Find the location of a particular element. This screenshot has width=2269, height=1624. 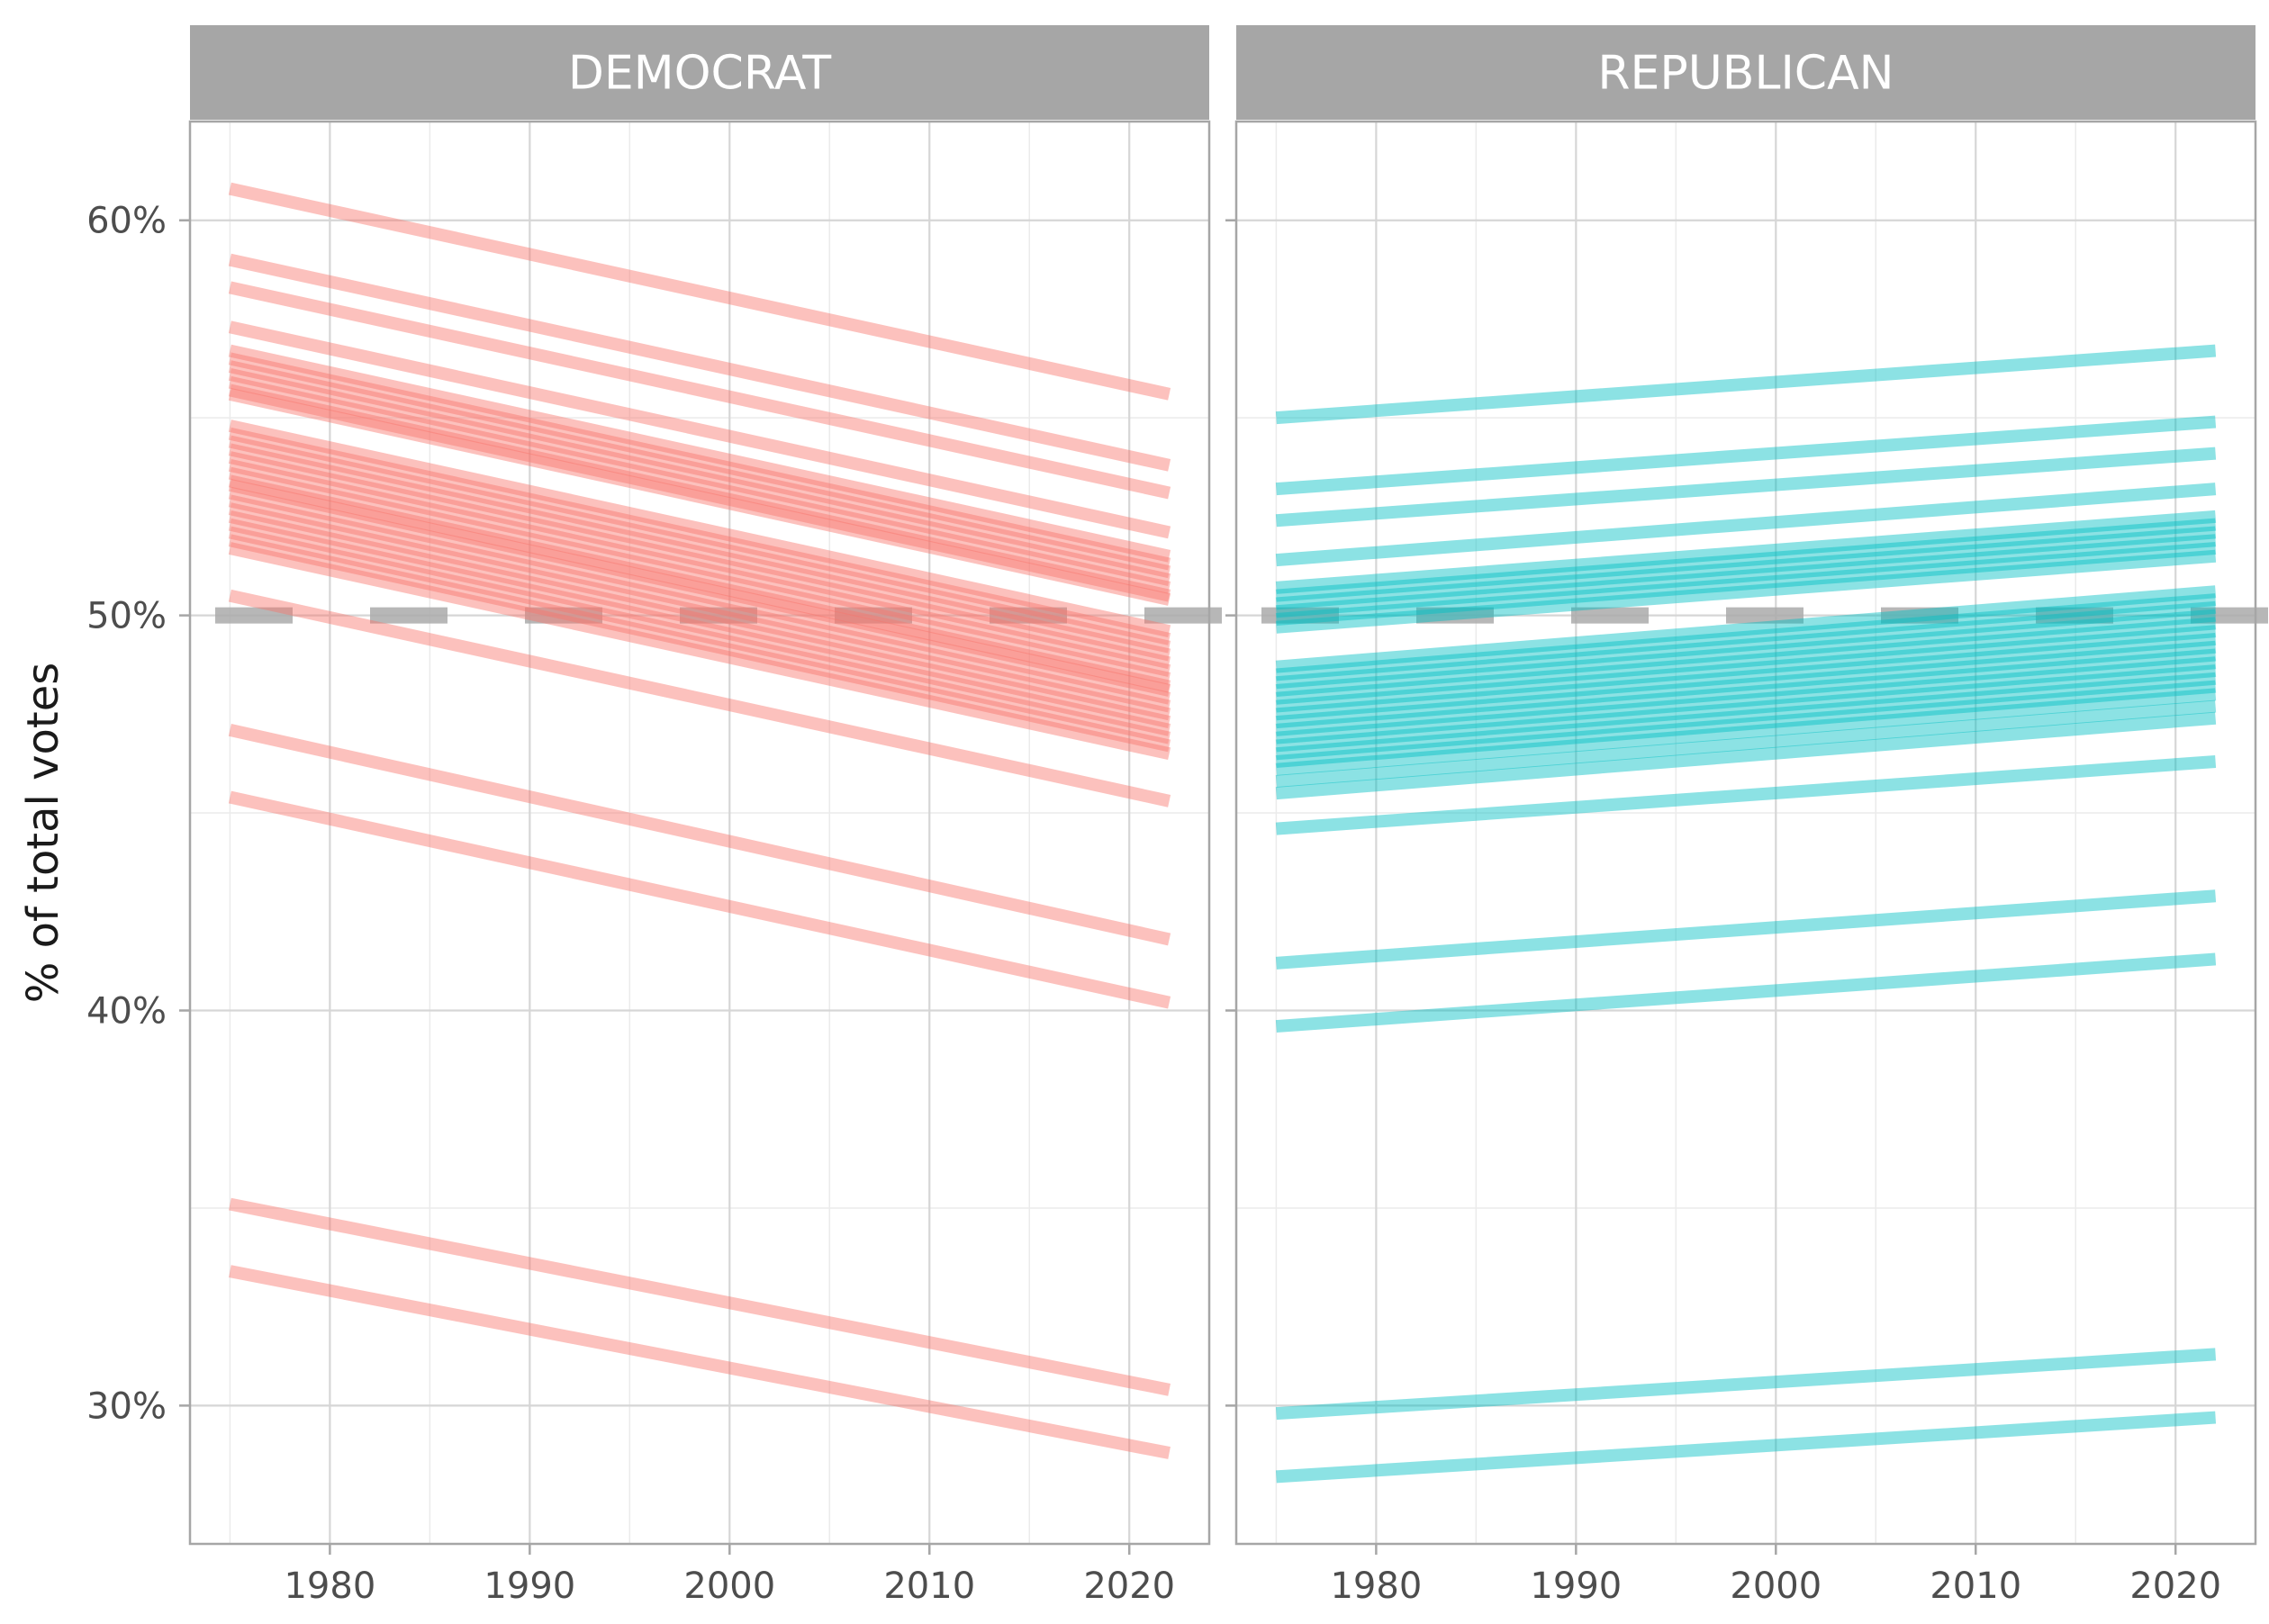

y-tick-label: 30% is located at coordinates (126, 1406).